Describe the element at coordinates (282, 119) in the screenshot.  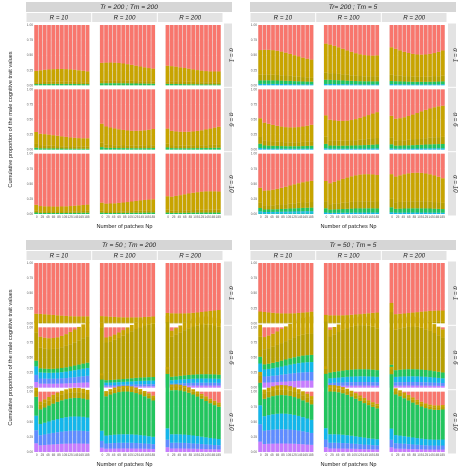
I see `facet-cell: 0.000.250.500.751.00` at that location.